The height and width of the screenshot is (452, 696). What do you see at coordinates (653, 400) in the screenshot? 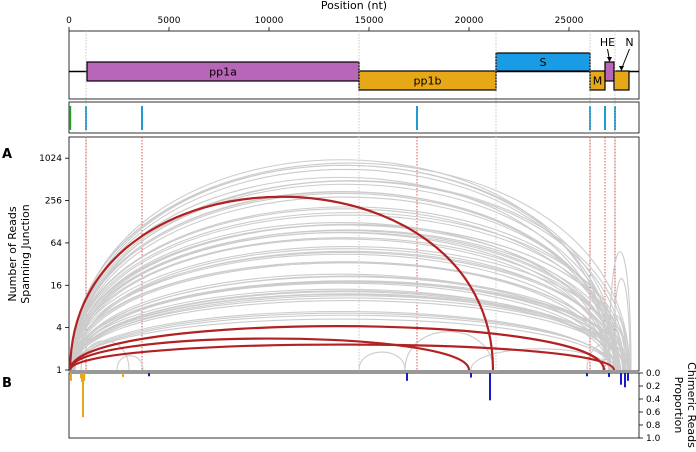
I see `prop-tick-label: 0.4` at bounding box center [653, 400].